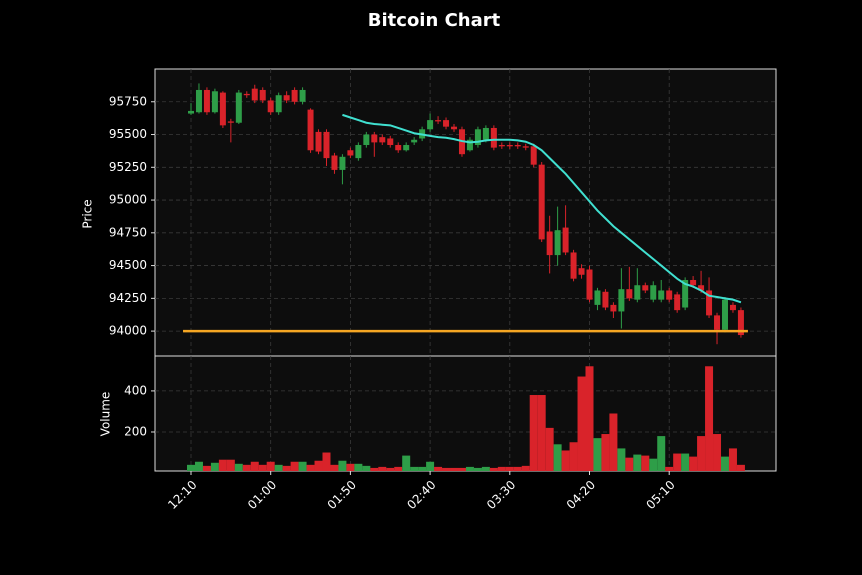 This screenshot has width=862, height=575. I want to click on y-axis-label: Price, so click(88, 213).